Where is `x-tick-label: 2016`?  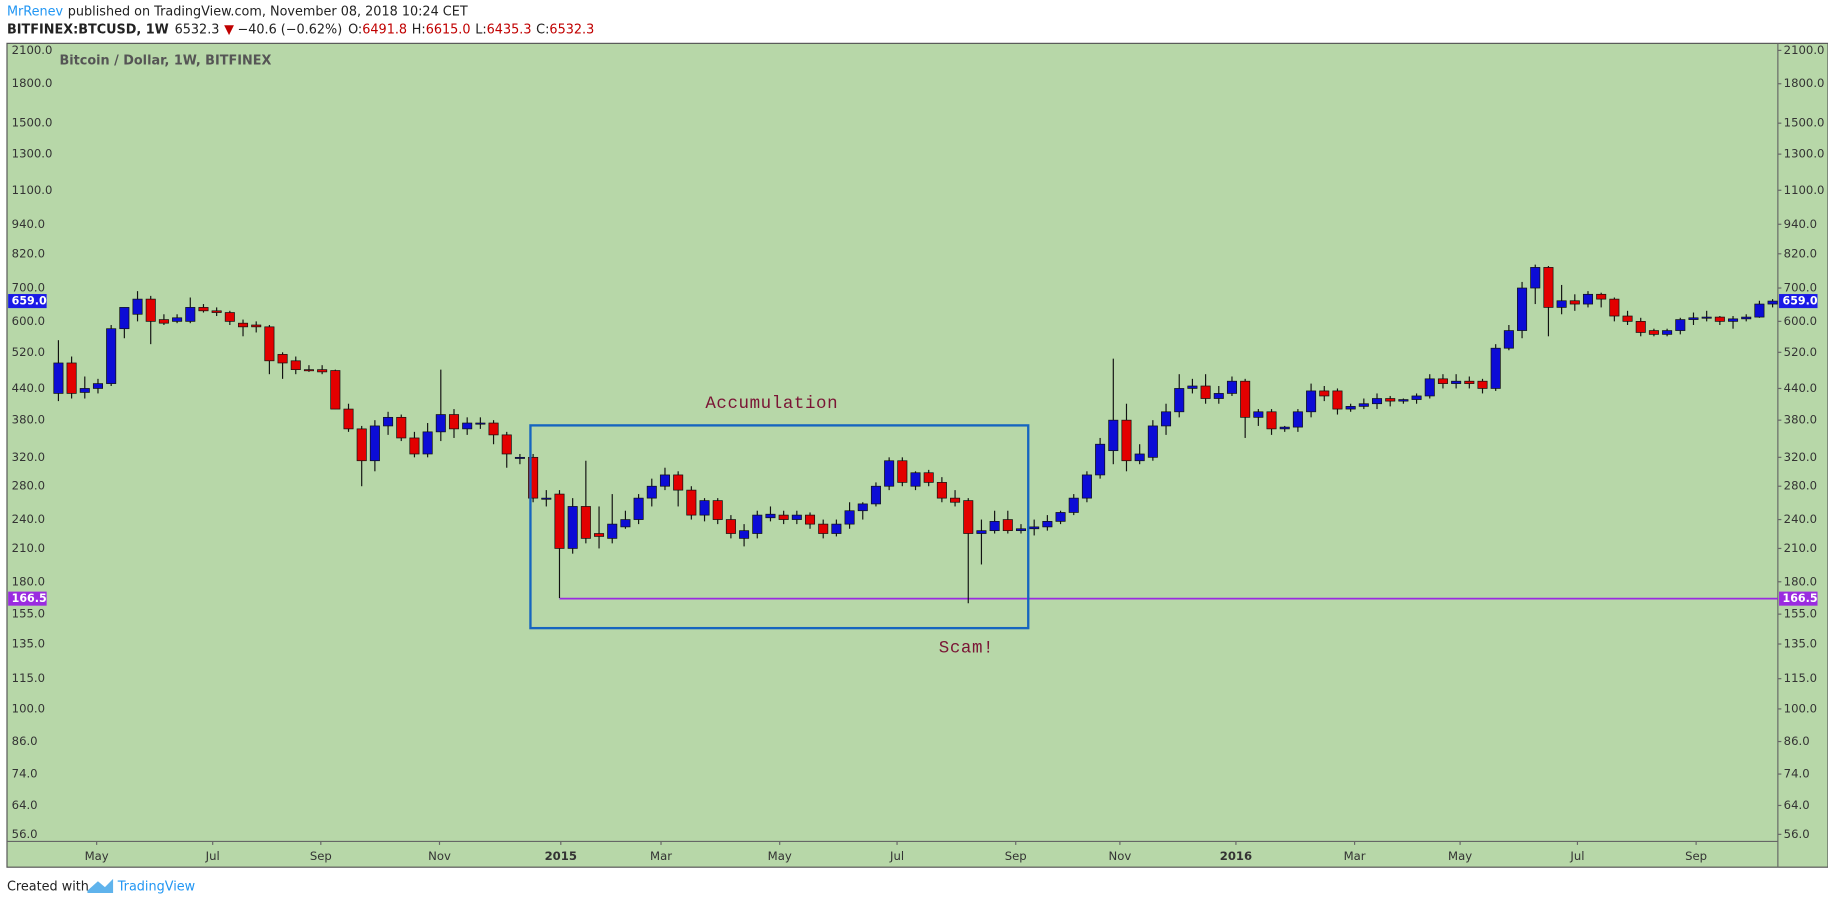
x-tick-label: 2016 is located at coordinates (1236, 856).